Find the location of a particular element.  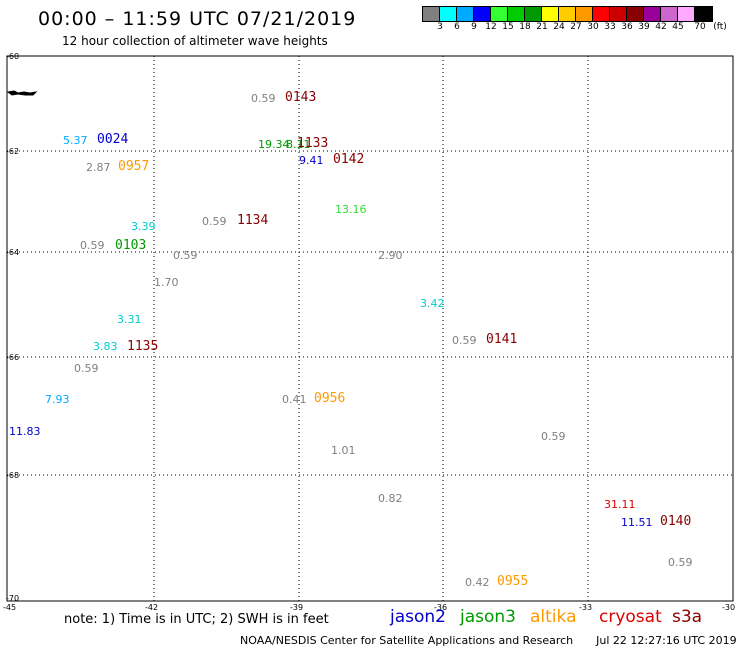

wave-height-label: 0.82 is located at coordinates (390, 498).